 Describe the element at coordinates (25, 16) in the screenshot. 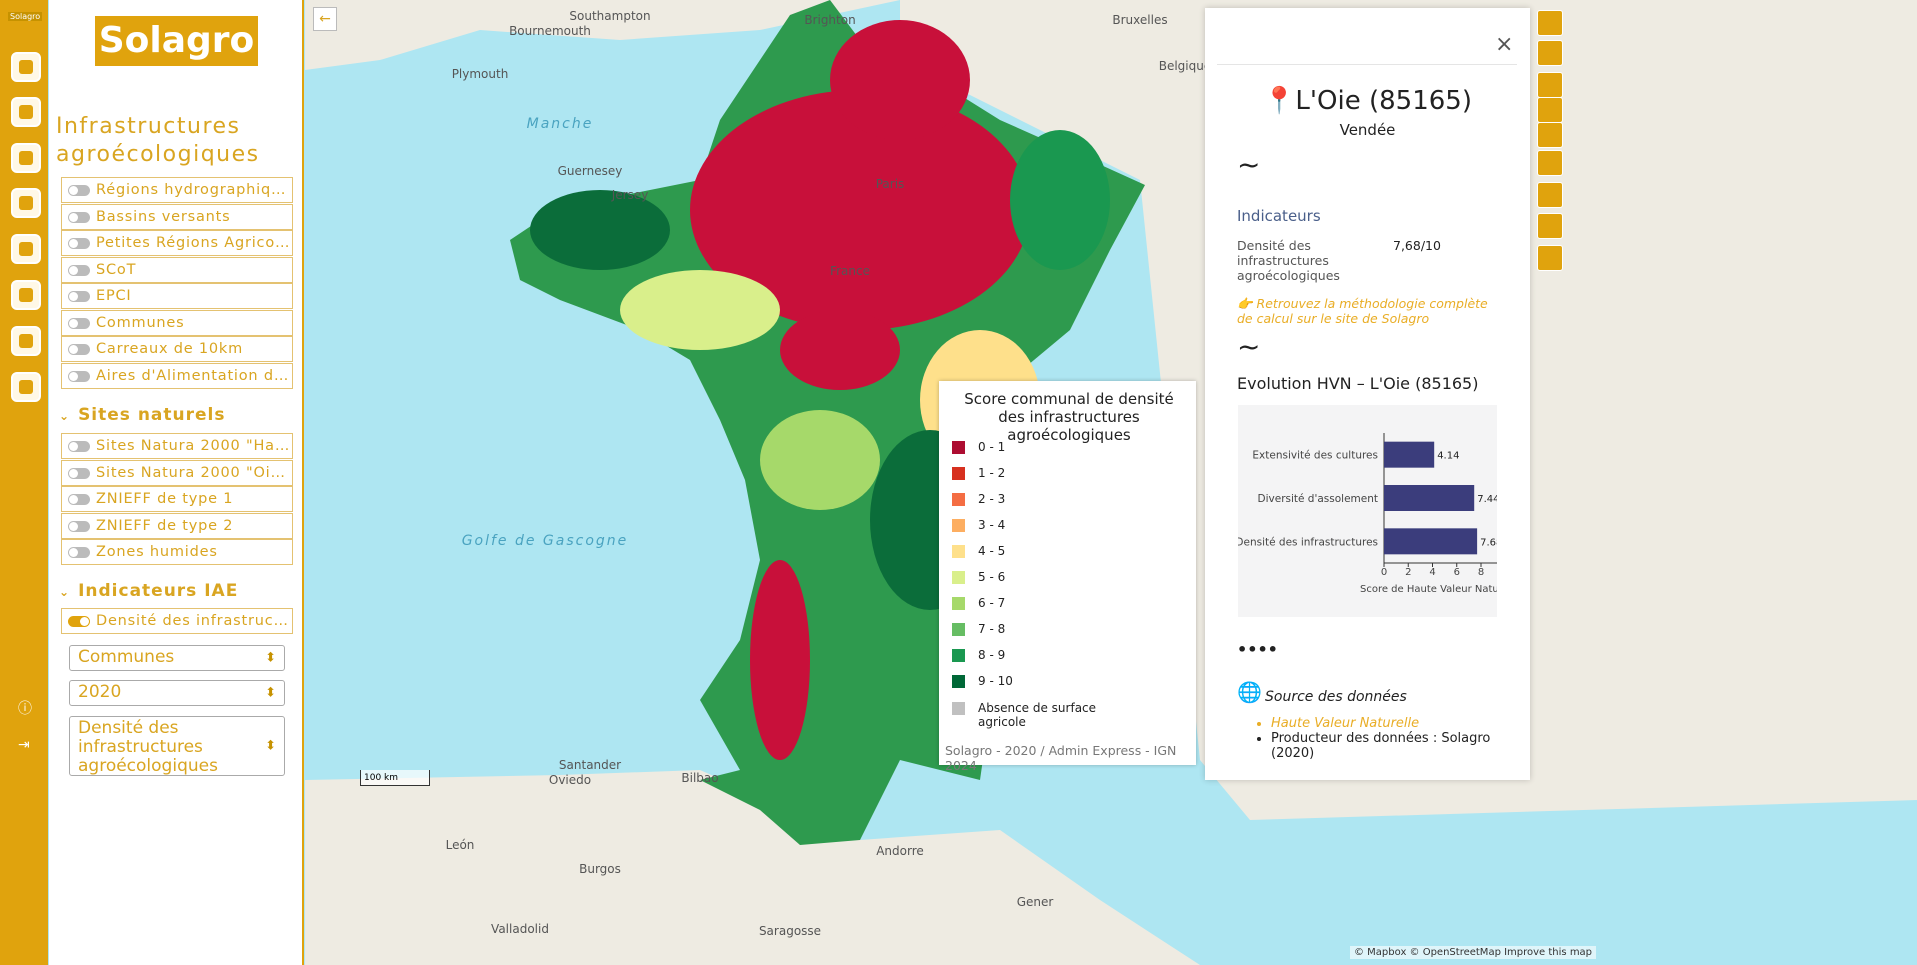

I see `badge: Solagro` at that location.